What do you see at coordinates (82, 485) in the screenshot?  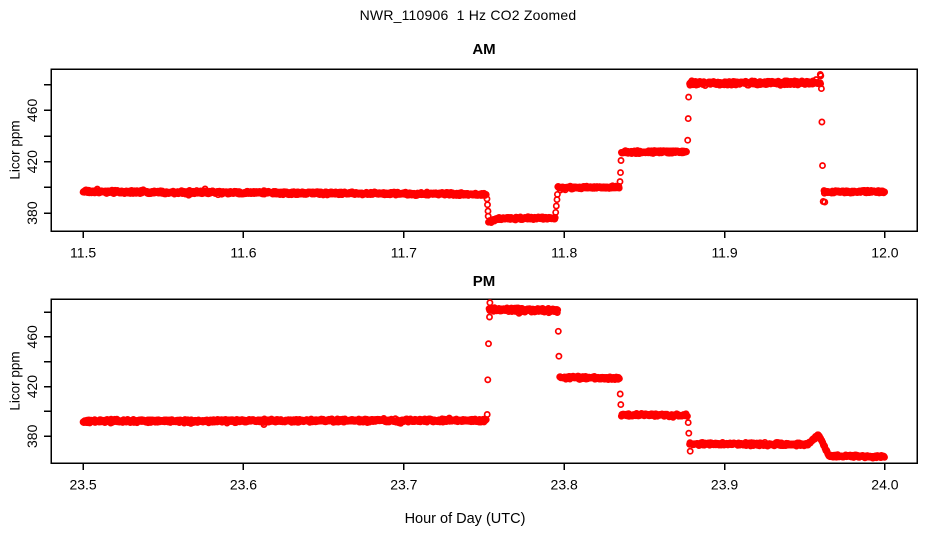 I see `x-tick-label: 23.5` at bounding box center [82, 485].